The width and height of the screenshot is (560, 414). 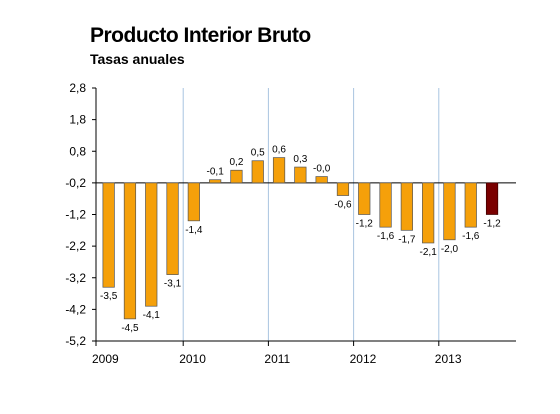 What do you see at coordinates (322, 169) in the screenshot?
I see `bar-value-label: -0,0` at bounding box center [322, 169].